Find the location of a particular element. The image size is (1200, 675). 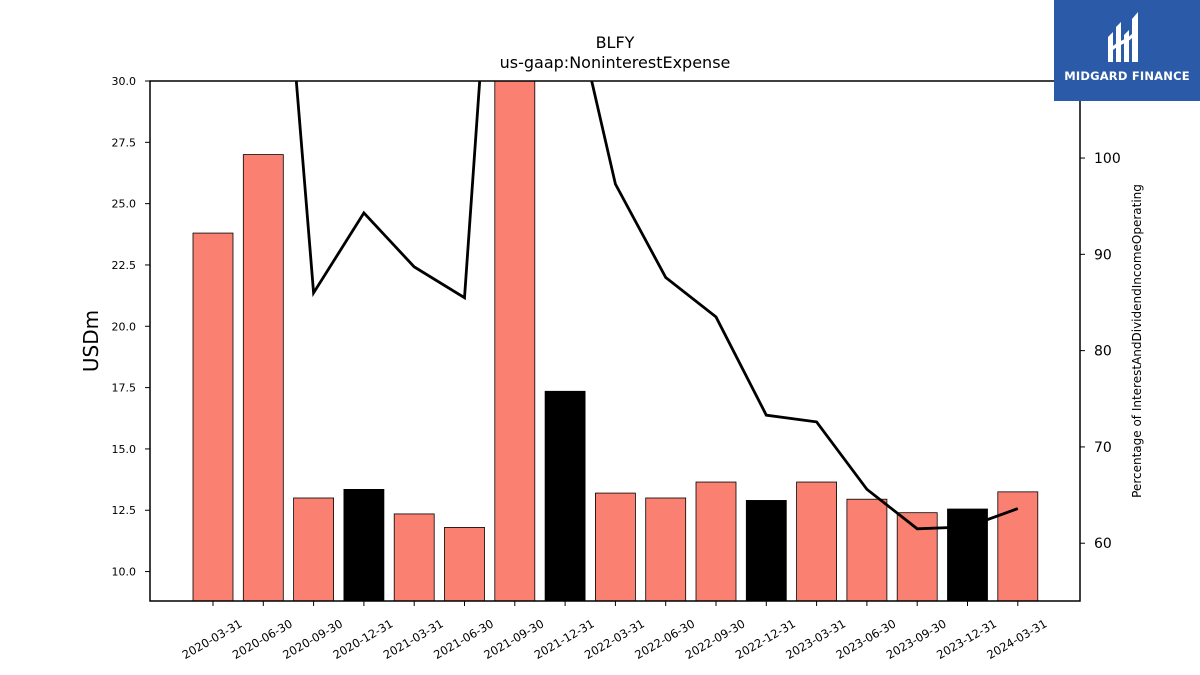

chart-title: BLFY is located at coordinates (615, 42).